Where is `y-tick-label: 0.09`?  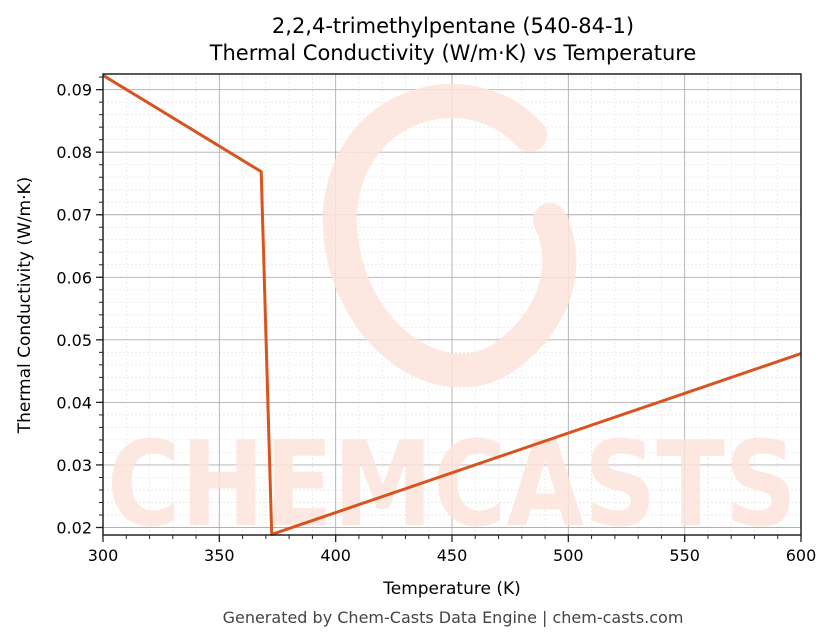
y-tick-label: 0.09 is located at coordinates (74, 90).